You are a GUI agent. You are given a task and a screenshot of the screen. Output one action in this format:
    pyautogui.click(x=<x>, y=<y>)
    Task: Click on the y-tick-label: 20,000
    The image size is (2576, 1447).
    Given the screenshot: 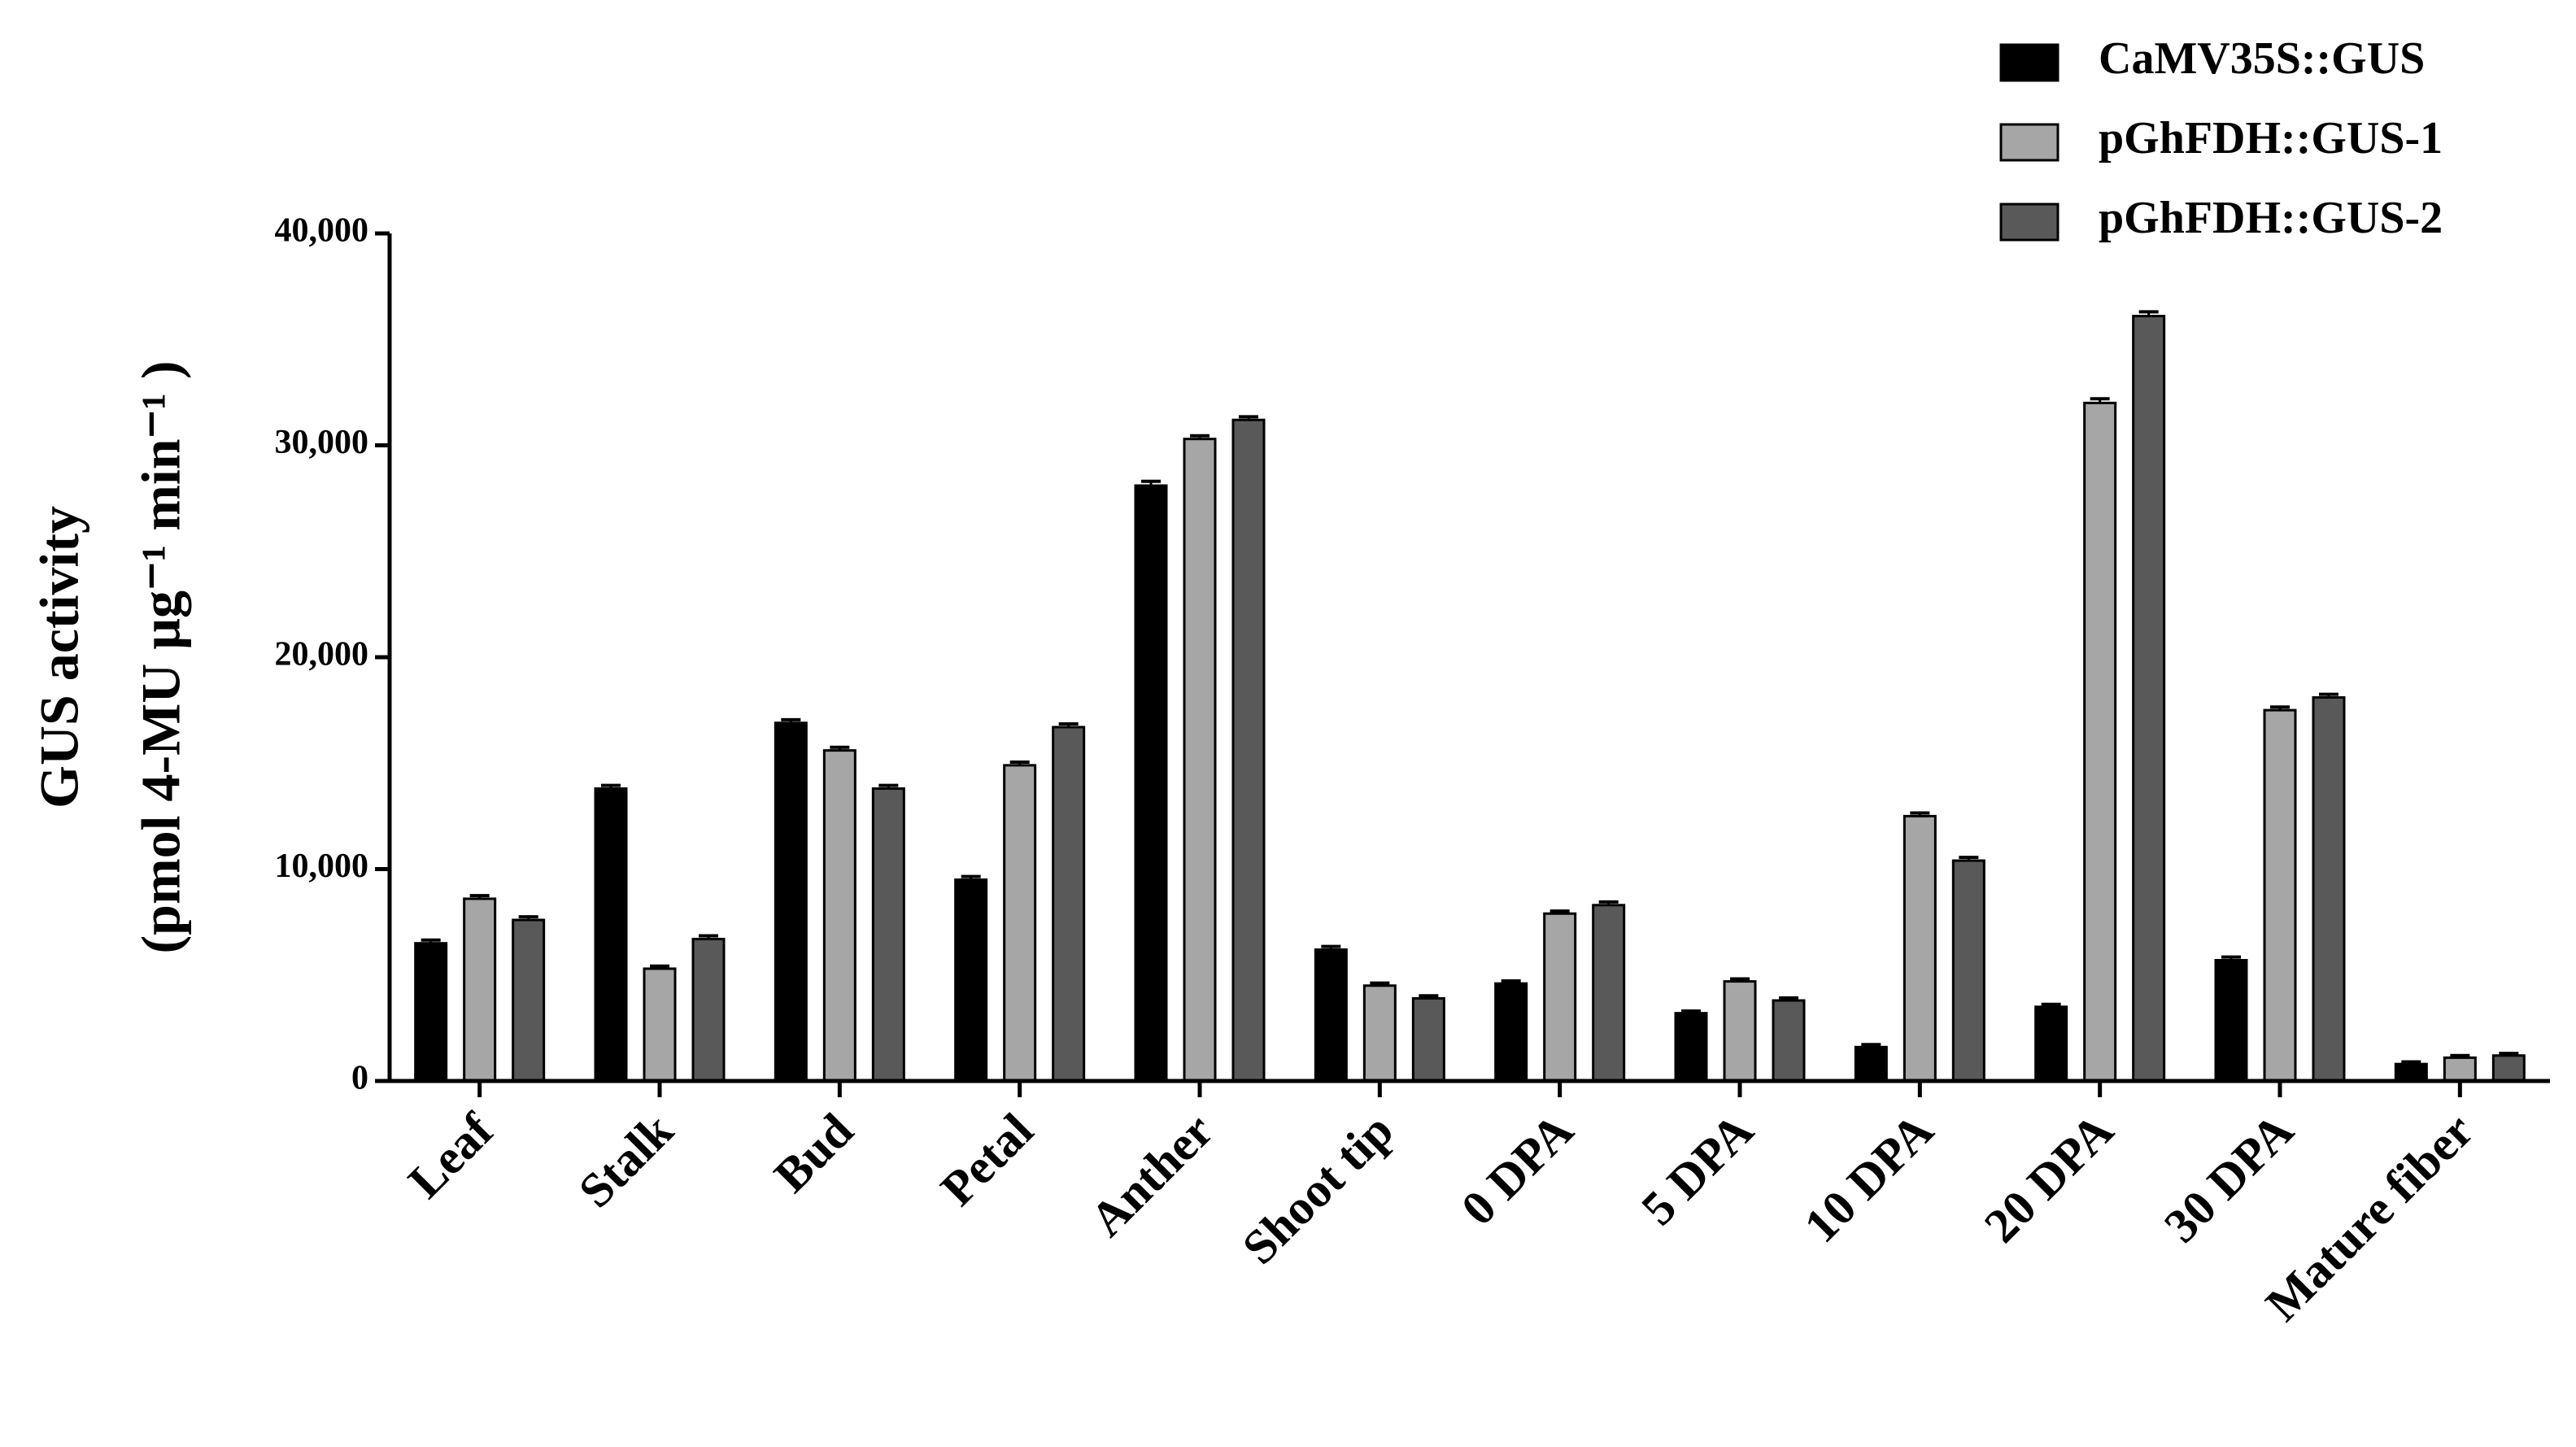 What is the action you would take?
    pyautogui.click(x=322, y=655)
    